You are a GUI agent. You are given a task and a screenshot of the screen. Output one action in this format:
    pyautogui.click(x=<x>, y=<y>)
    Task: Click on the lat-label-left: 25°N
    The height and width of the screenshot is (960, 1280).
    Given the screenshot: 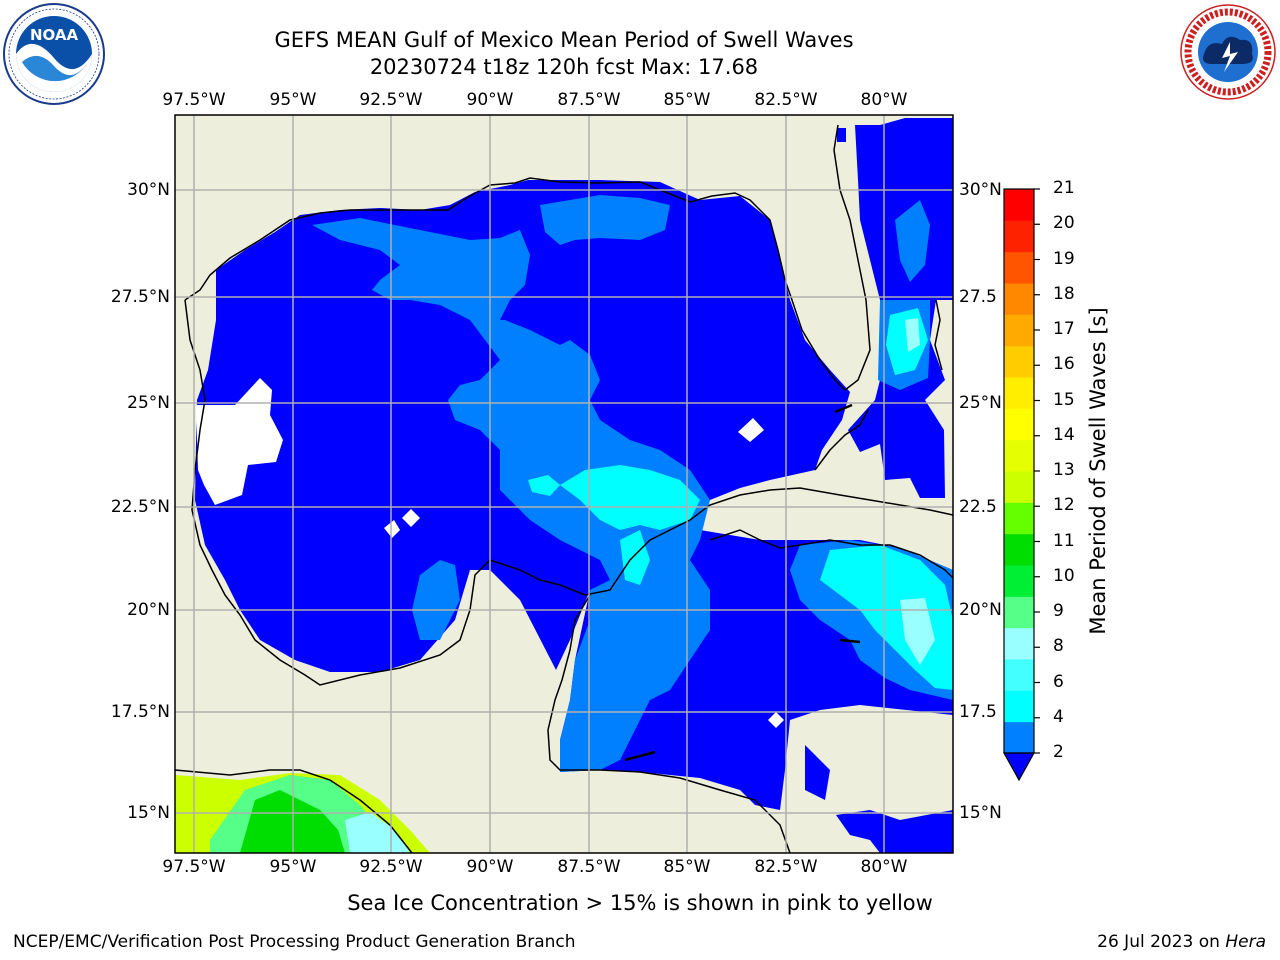 What is the action you would take?
    pyautogui.click(x=148, y=403)
    